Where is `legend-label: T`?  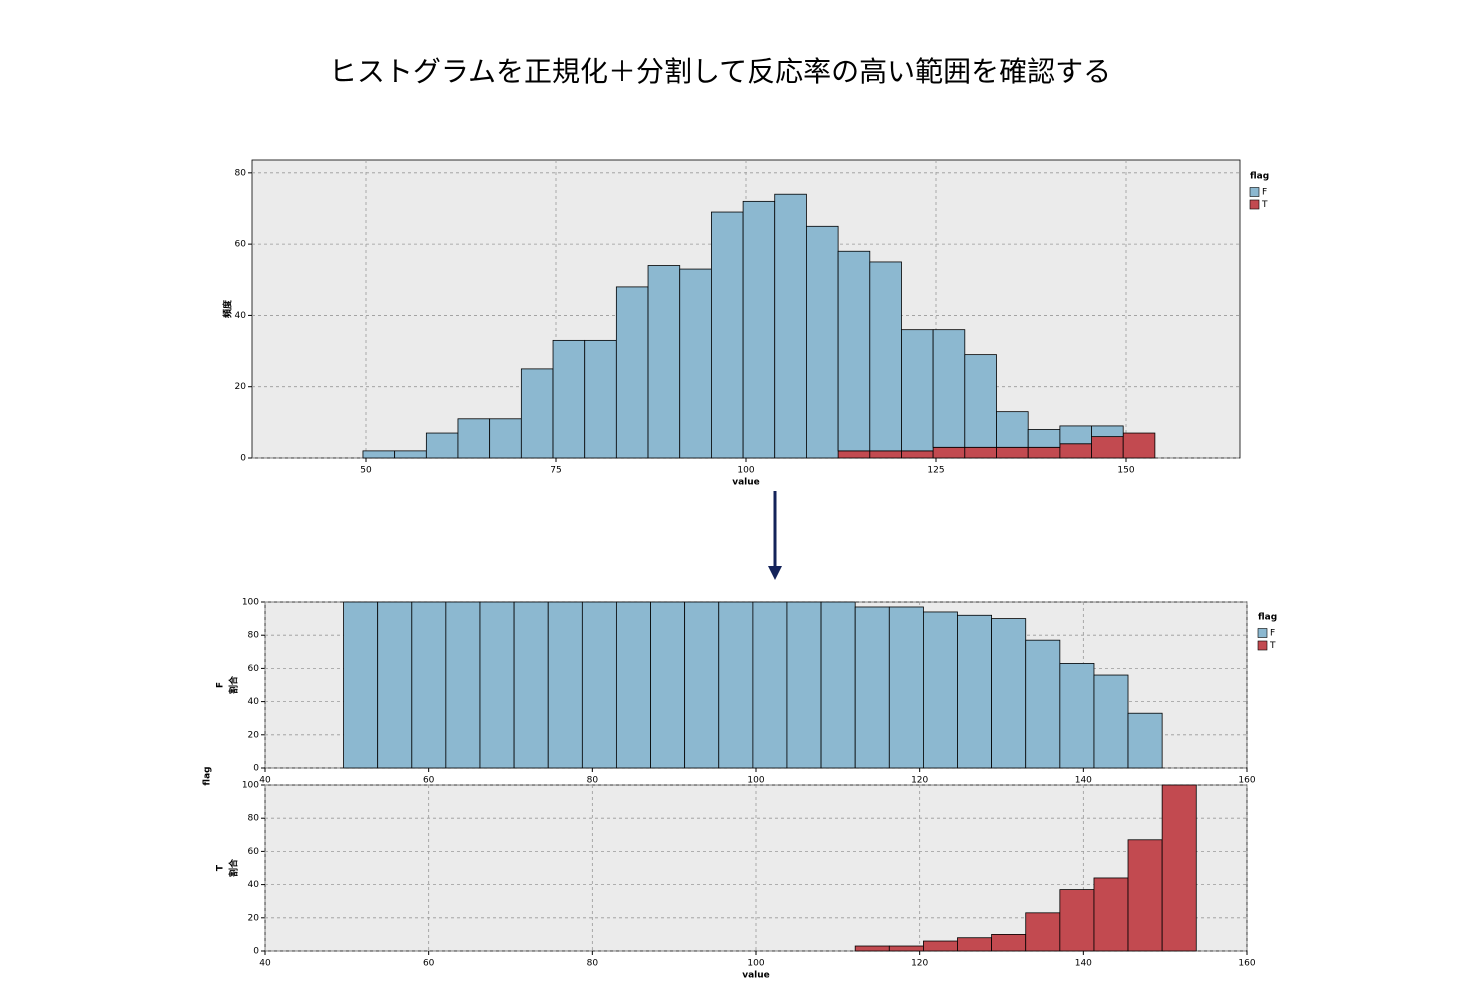 legend-label: T is located at coordinates (1272, 646).